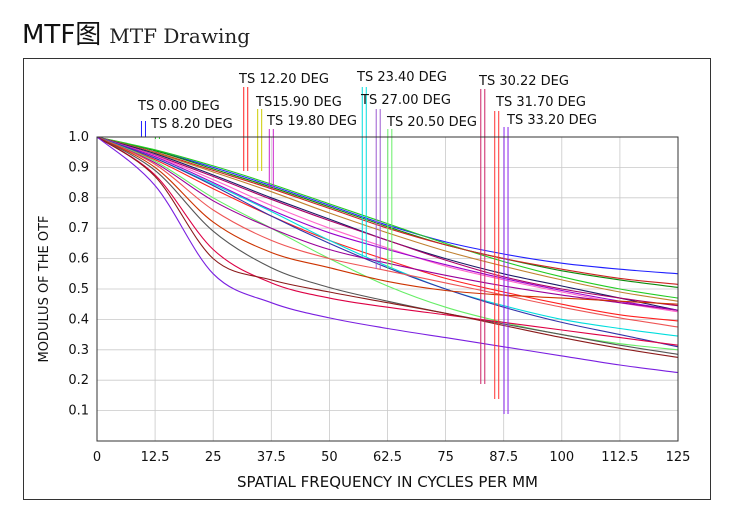 This screenshot has width=749, height=518. Describe the element at coordinates (78, 167) in the screenshot. I see `y-tick-label: 0.9` at that location.